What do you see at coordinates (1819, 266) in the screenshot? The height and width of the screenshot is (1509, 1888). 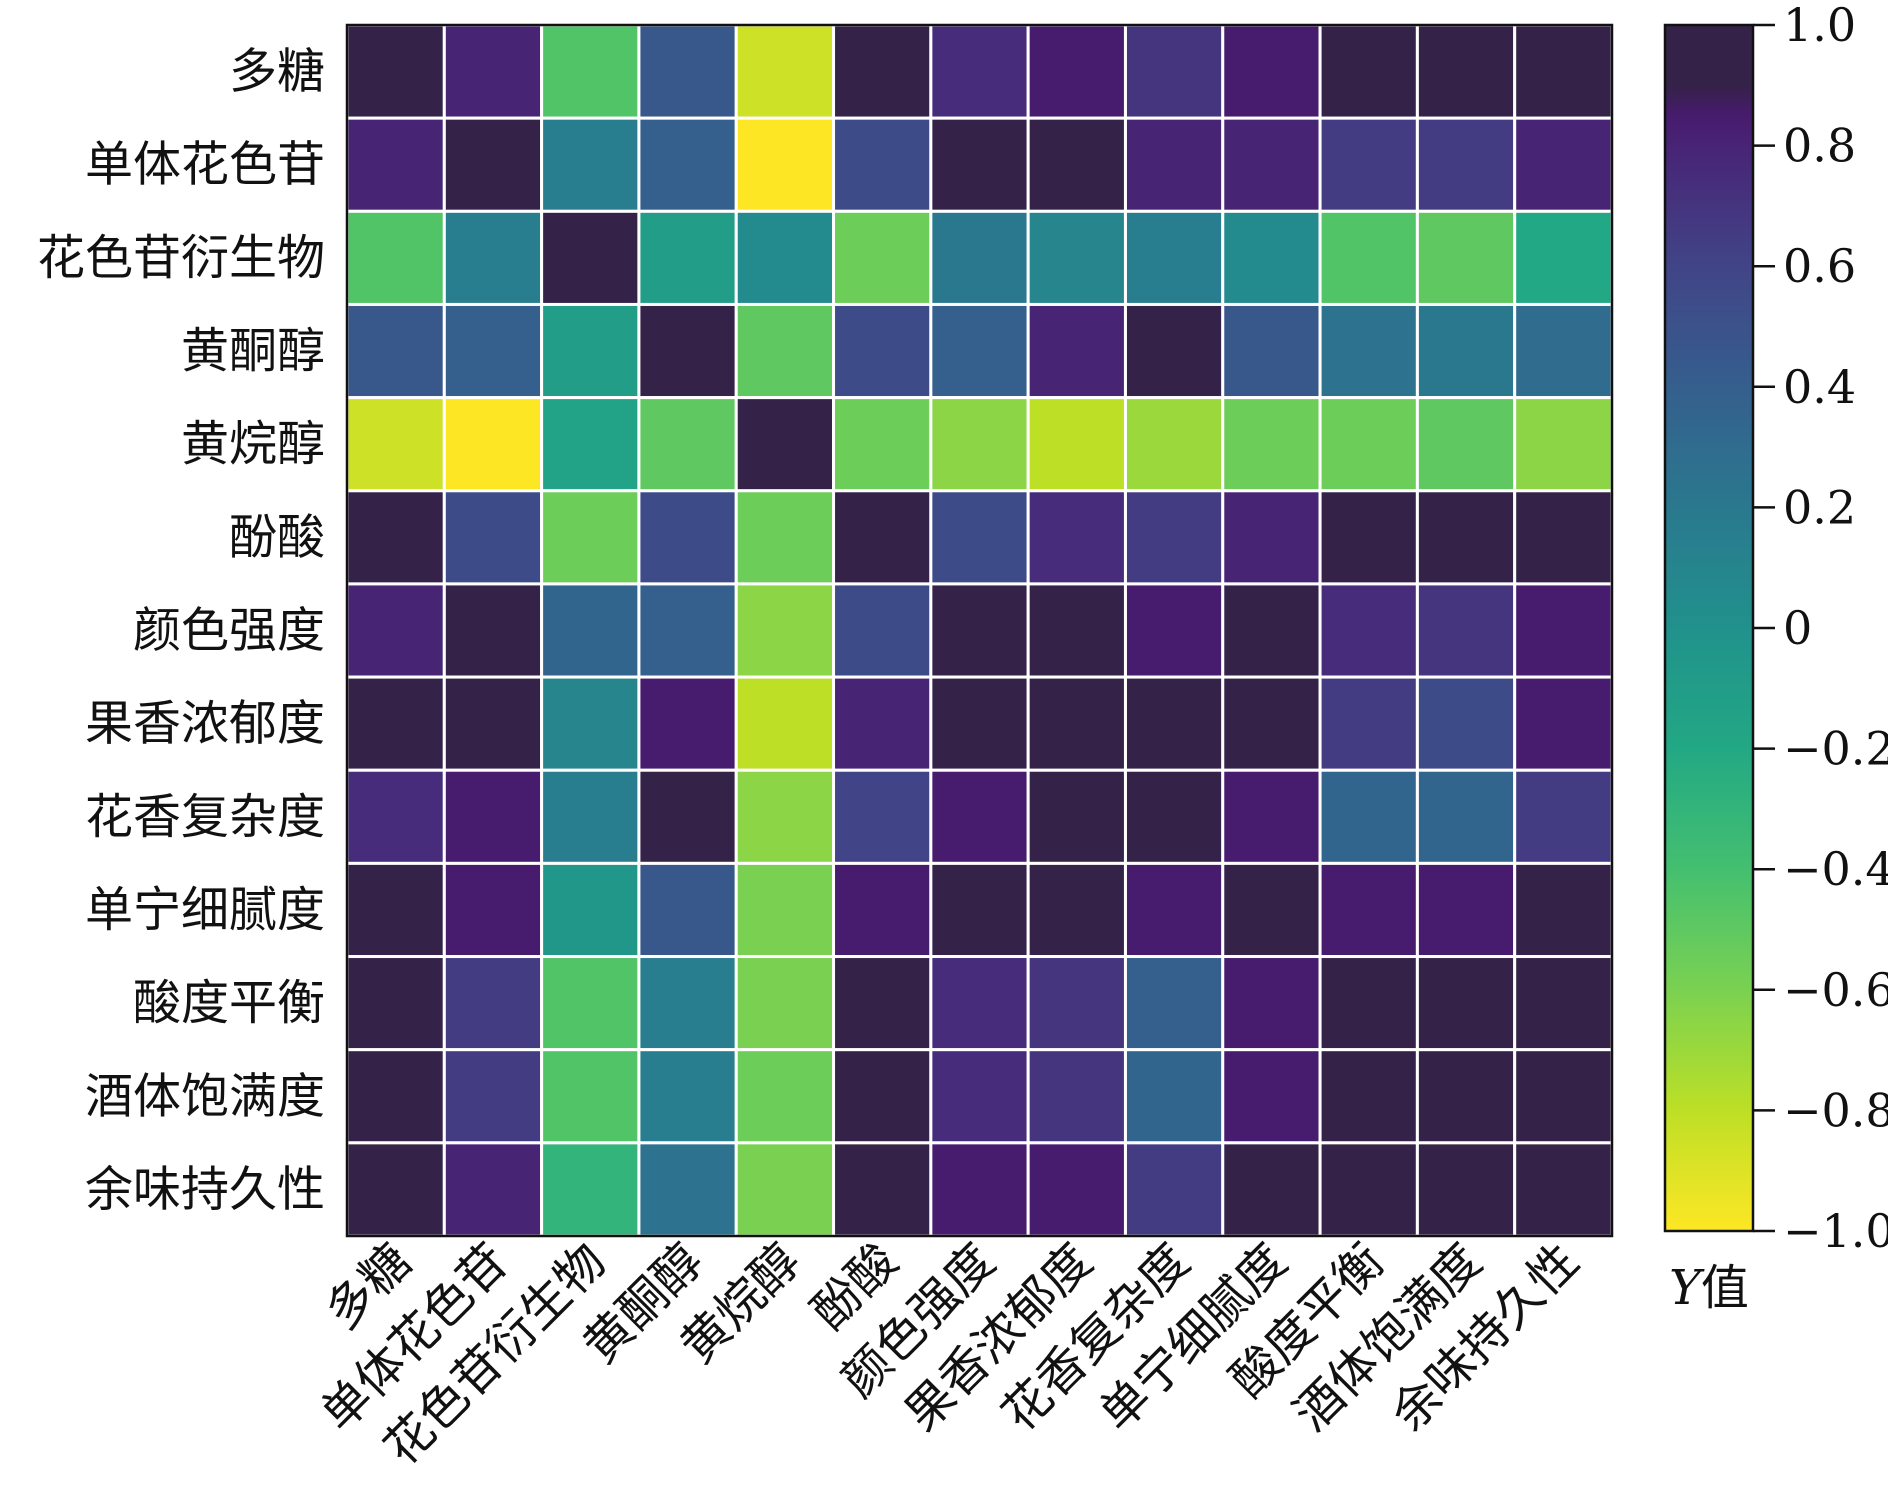 I see `colorbar-tick-label: 0.6` at bounding box center [1819, 266].